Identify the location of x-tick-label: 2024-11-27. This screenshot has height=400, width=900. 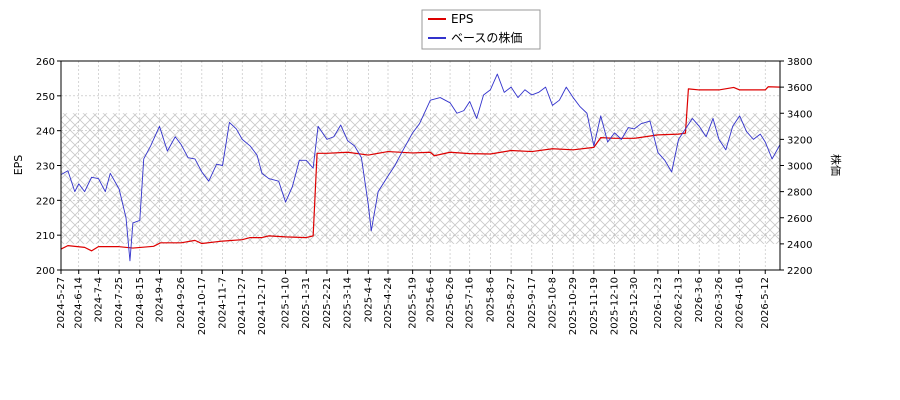
(242, 306).